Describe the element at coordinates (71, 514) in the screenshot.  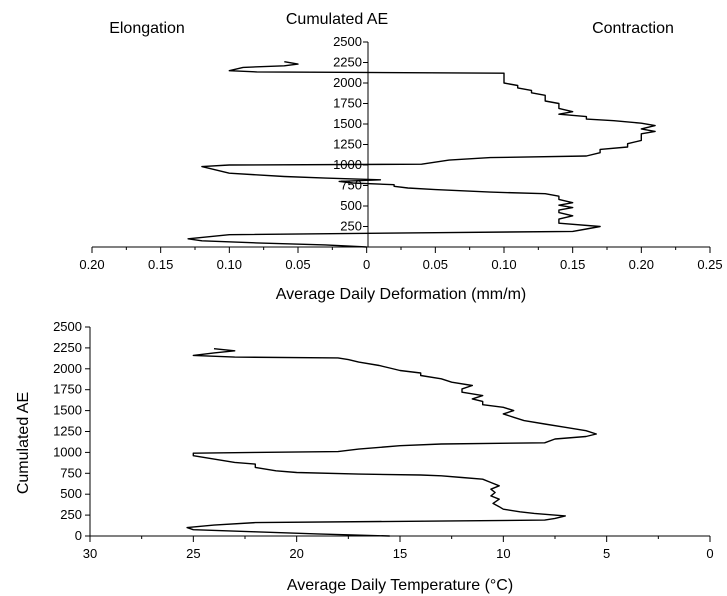
I see `bottom-y-tick-label: 250` at that location.